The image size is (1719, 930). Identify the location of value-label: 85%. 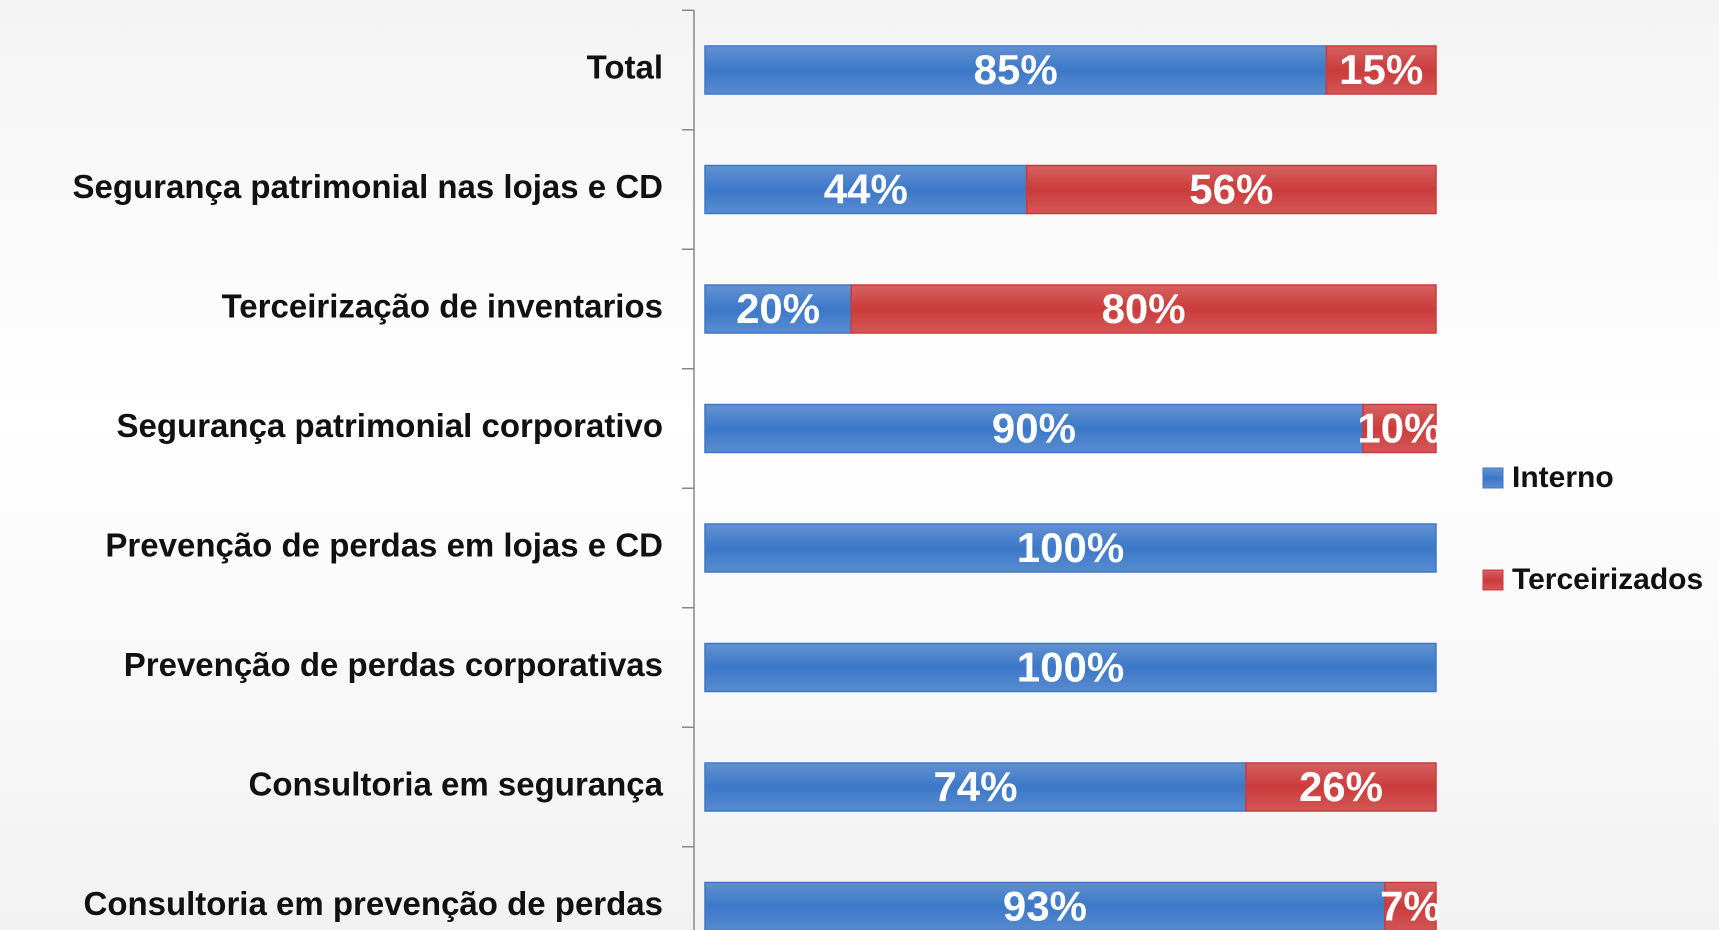
(1016, 69).